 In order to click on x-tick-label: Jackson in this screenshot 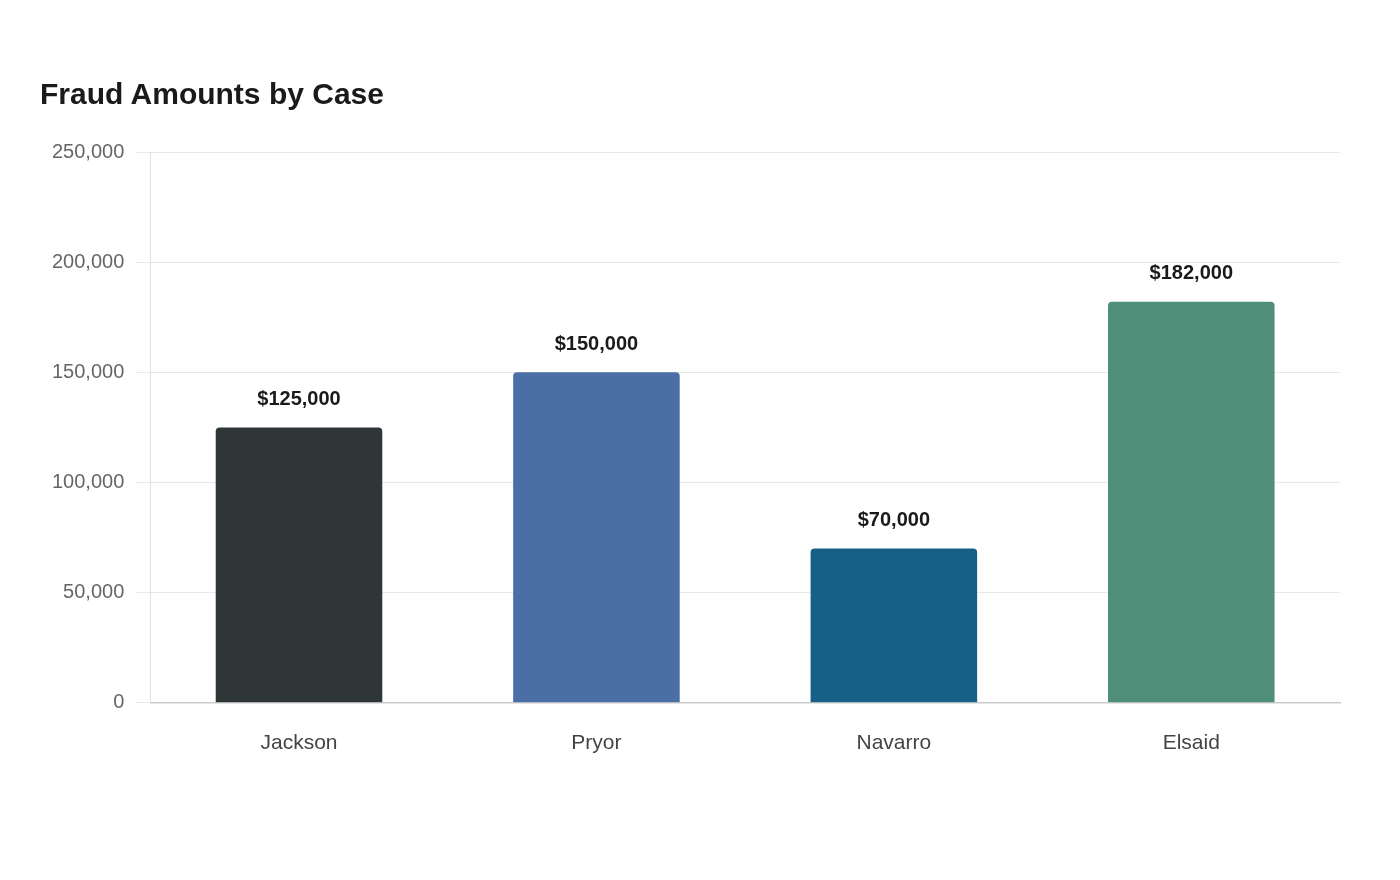, I will do `click(299, 742)`.